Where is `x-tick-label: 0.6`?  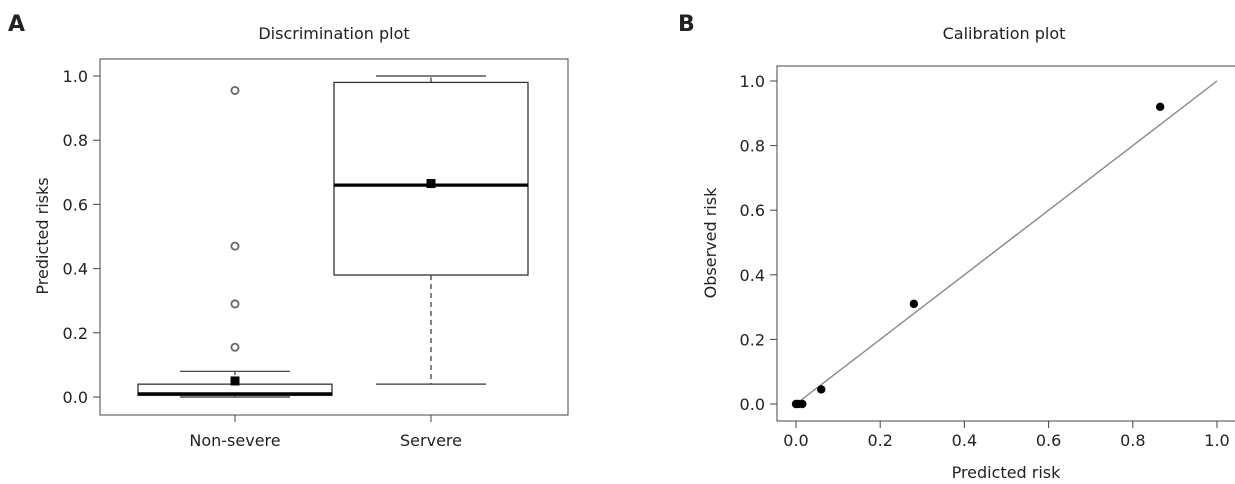
x-tick-label: 0.6 is located at coordinates (1048, 440).